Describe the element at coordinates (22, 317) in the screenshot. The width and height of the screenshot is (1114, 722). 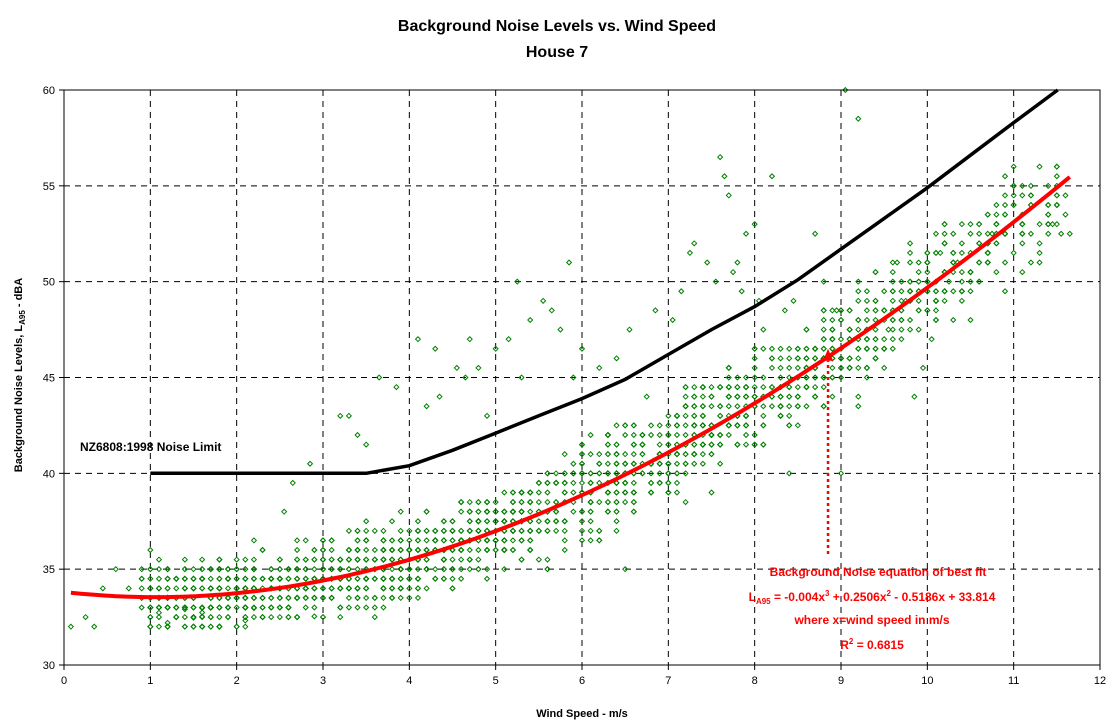
I see `y-axis-label-subscript: A95` at that location.